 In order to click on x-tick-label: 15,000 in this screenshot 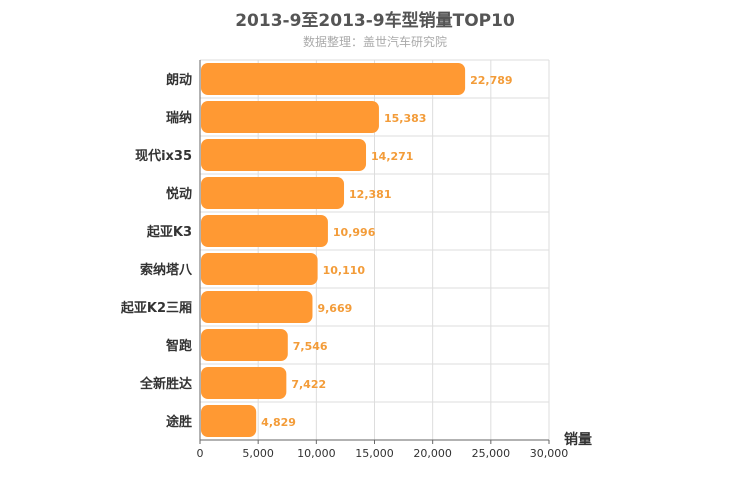, I will do `click(374, 453)`.